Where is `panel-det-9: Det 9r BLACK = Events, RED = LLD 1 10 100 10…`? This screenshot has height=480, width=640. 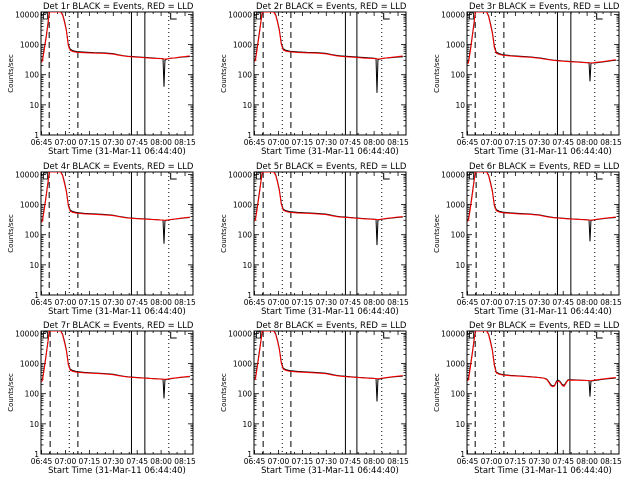 panel-det-9: Det 9r BLACK = Events, RED = LLD 1 10 100 10… is located at coordinates (527, 398).